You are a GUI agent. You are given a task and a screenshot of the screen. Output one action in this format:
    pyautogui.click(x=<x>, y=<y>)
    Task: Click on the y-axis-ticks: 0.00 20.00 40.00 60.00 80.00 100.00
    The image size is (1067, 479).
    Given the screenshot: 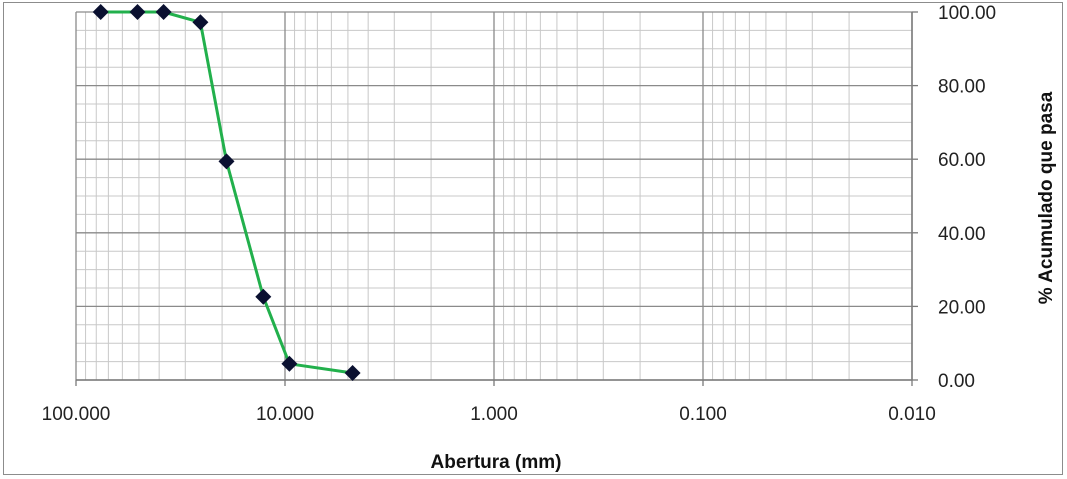 What is the action you would take?
    pyautogui.click(x=954, y=197)
    